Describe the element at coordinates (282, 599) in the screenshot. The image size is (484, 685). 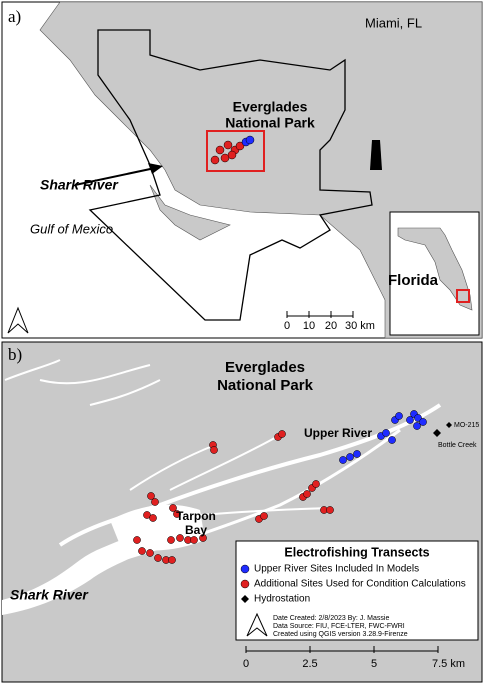
I see `legend-item: Hydrostation` at that location.